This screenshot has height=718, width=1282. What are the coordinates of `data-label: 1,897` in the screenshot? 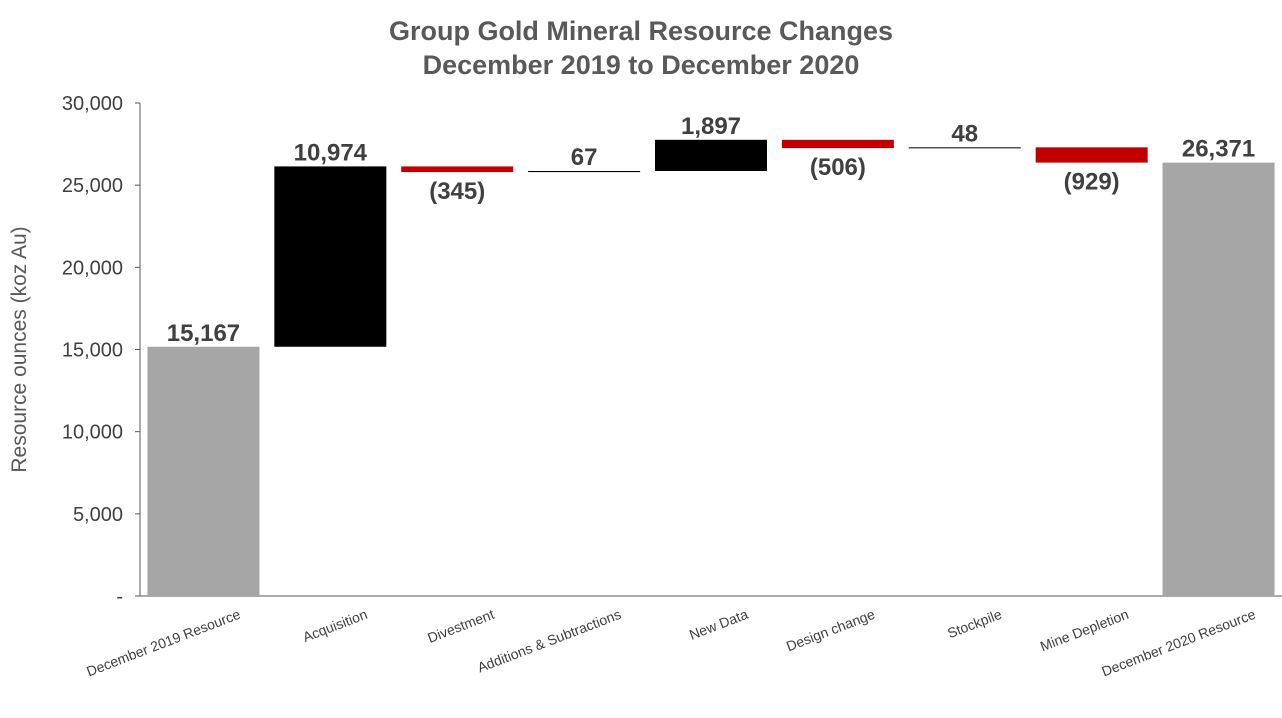 It's located at (711, 126).